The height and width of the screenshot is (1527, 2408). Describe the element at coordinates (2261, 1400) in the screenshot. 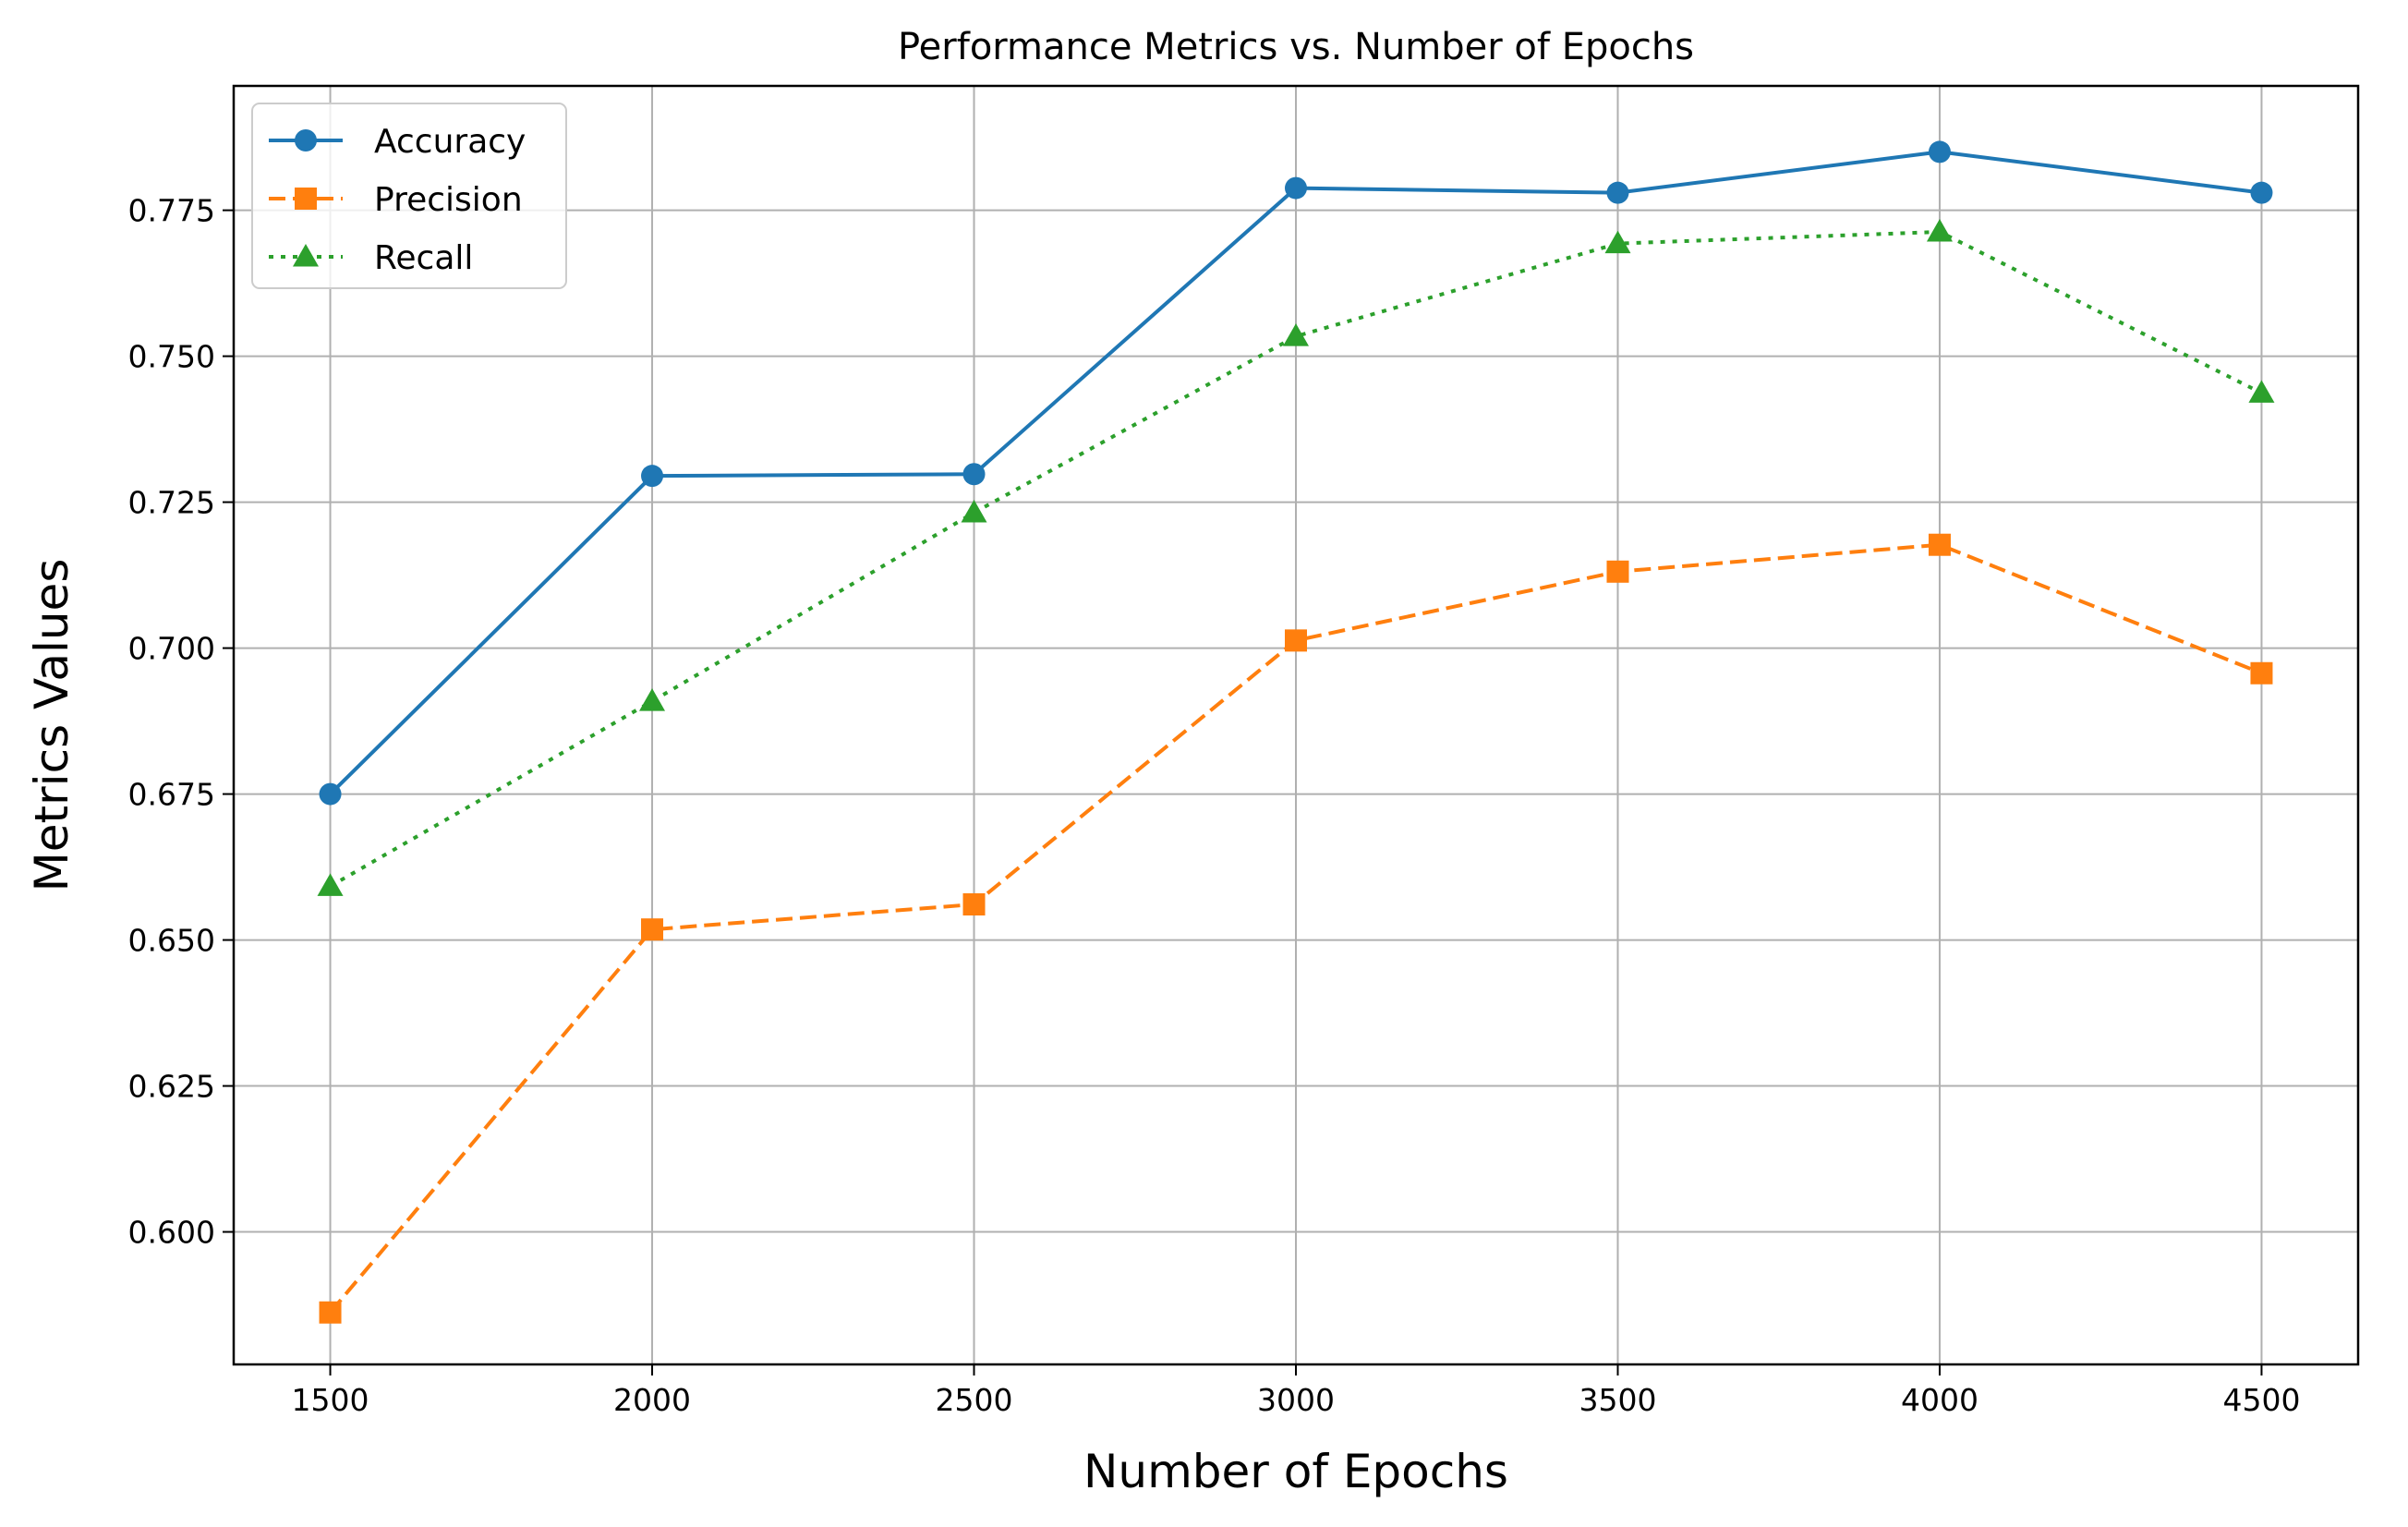

I see `x-tick-label: 4500` at that location.